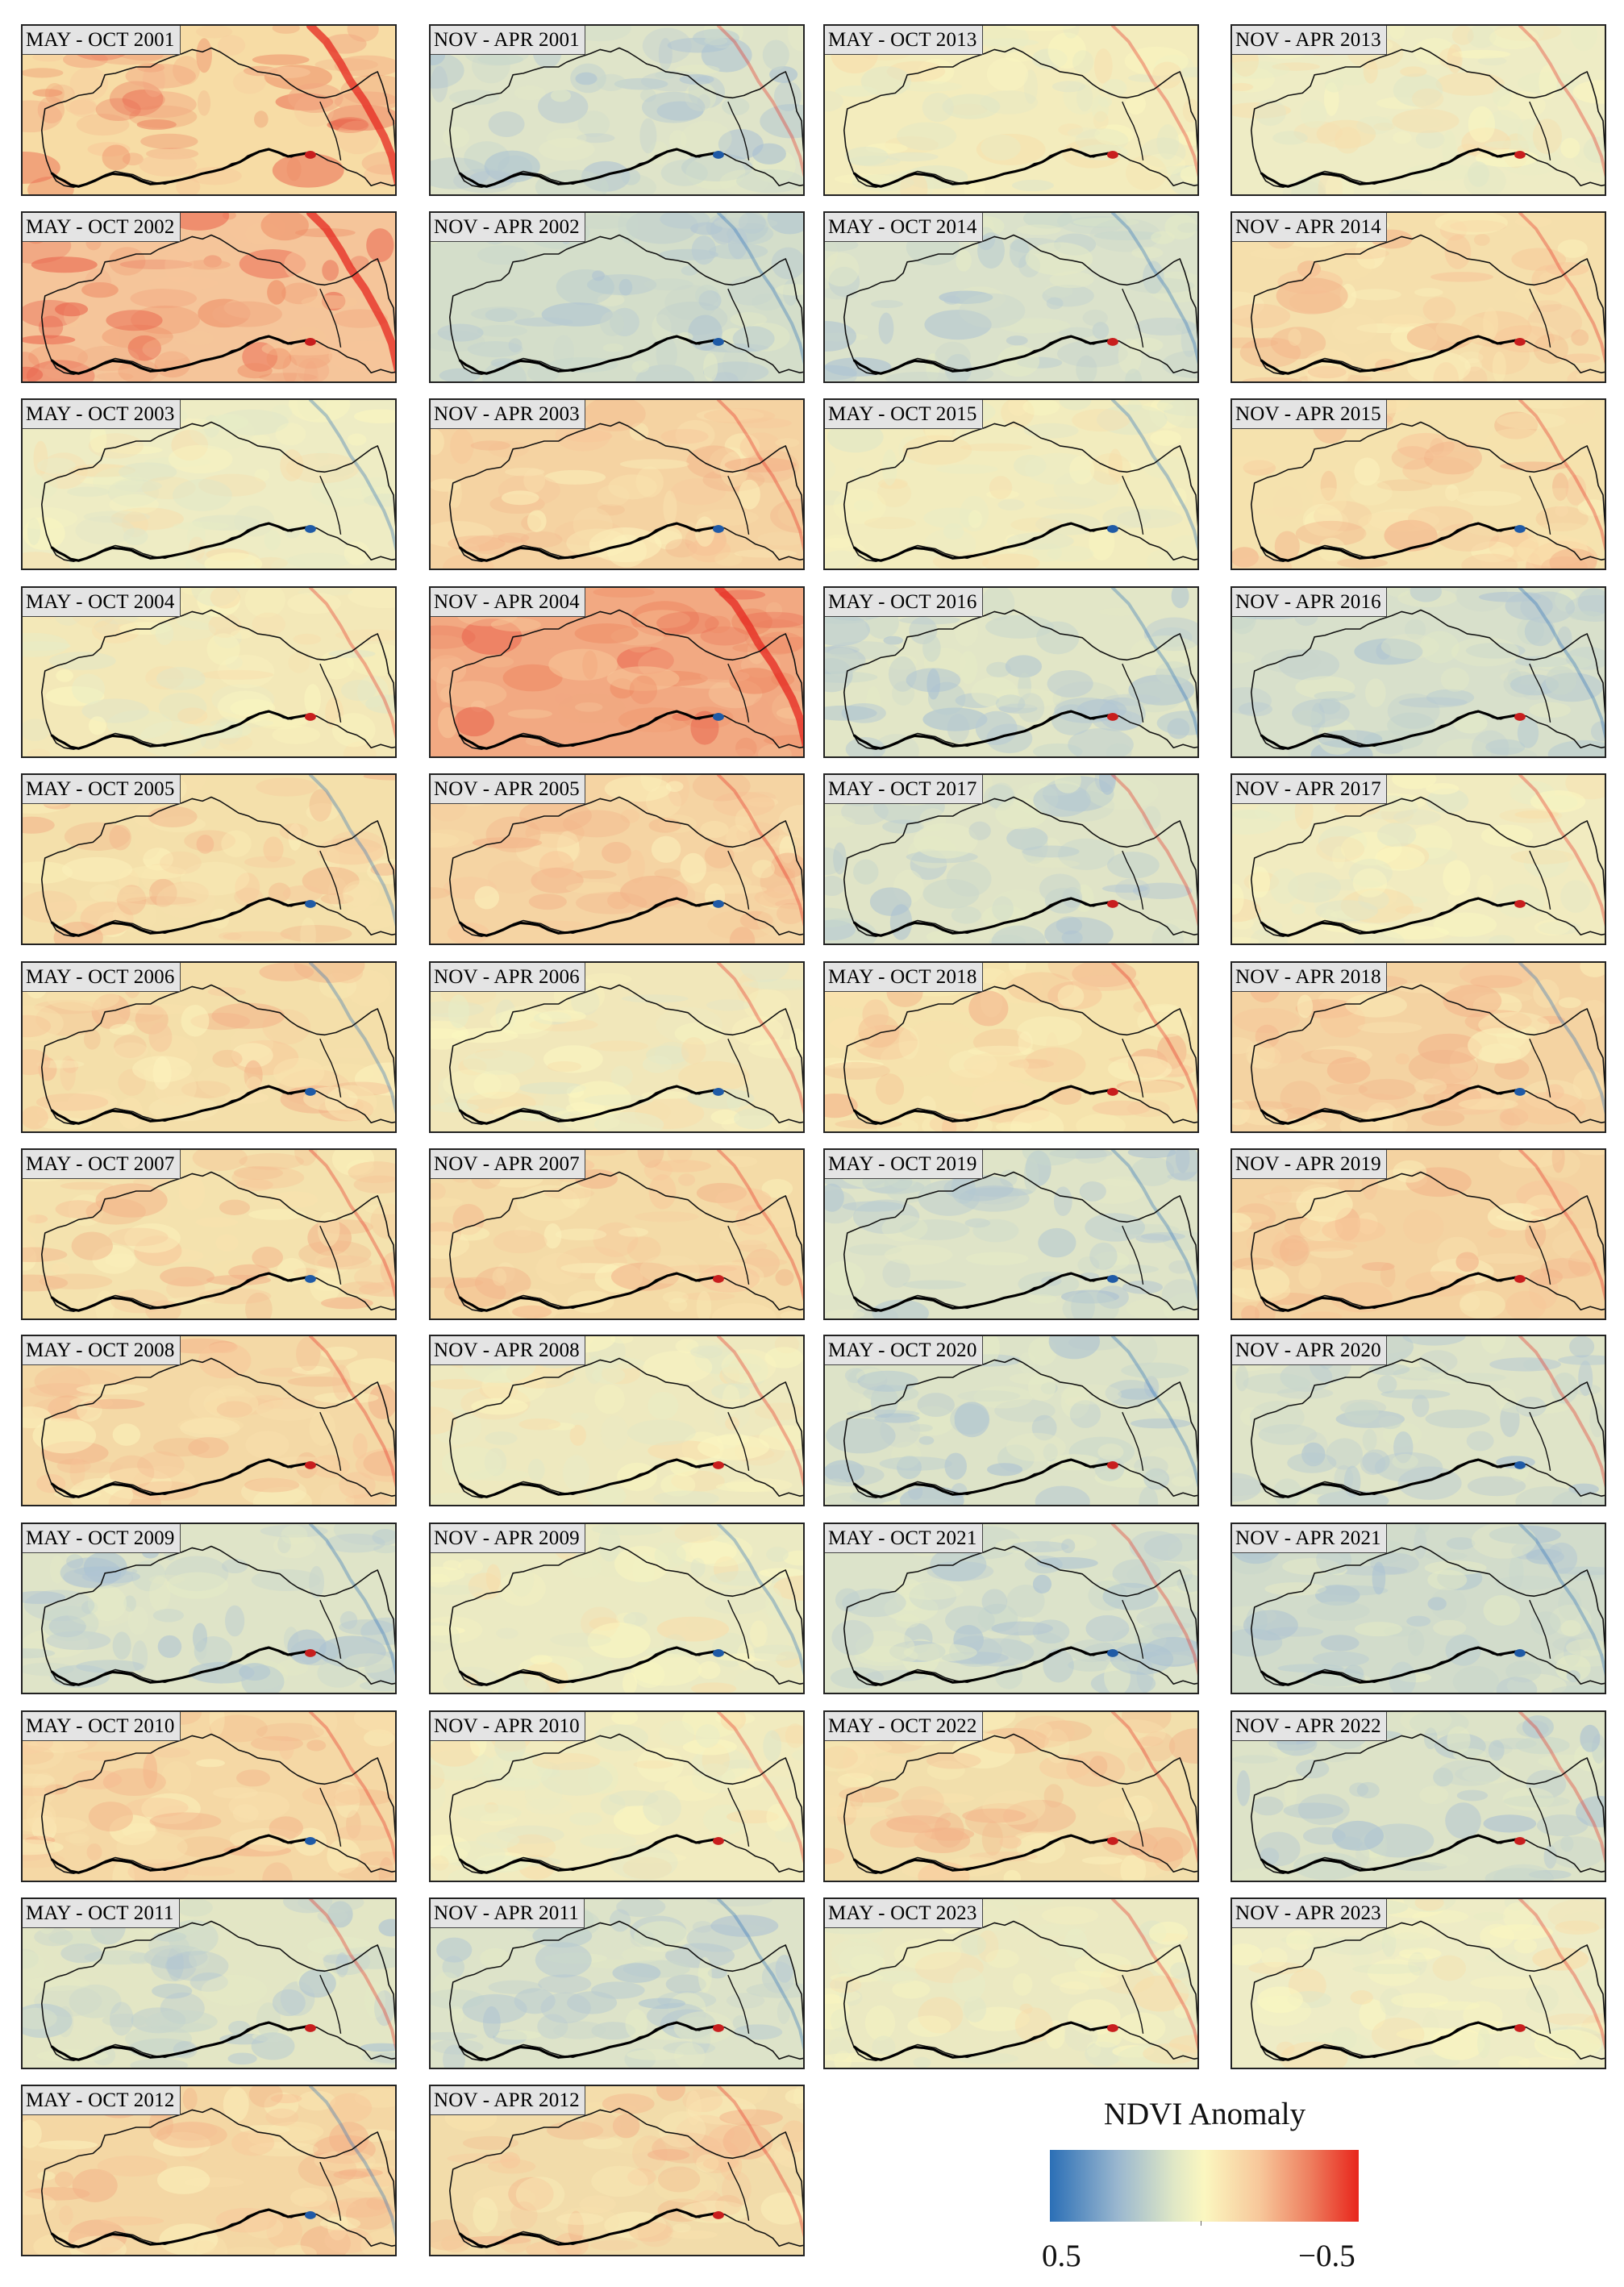  I want to click on panel-label: NOV - APR 2005, so click(508, 789).